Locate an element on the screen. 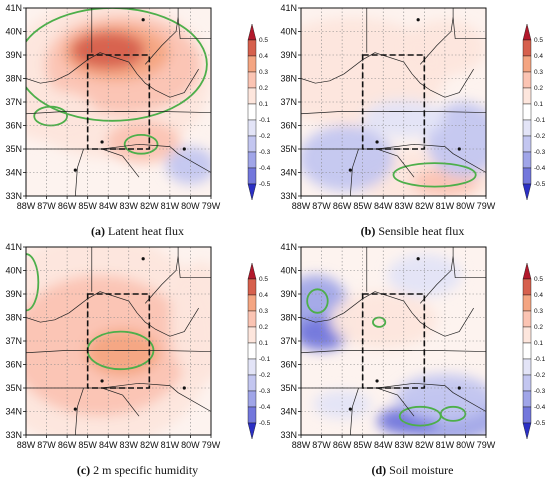  caption-d: (d) Soil moisture is located at coordinates (412, 470).